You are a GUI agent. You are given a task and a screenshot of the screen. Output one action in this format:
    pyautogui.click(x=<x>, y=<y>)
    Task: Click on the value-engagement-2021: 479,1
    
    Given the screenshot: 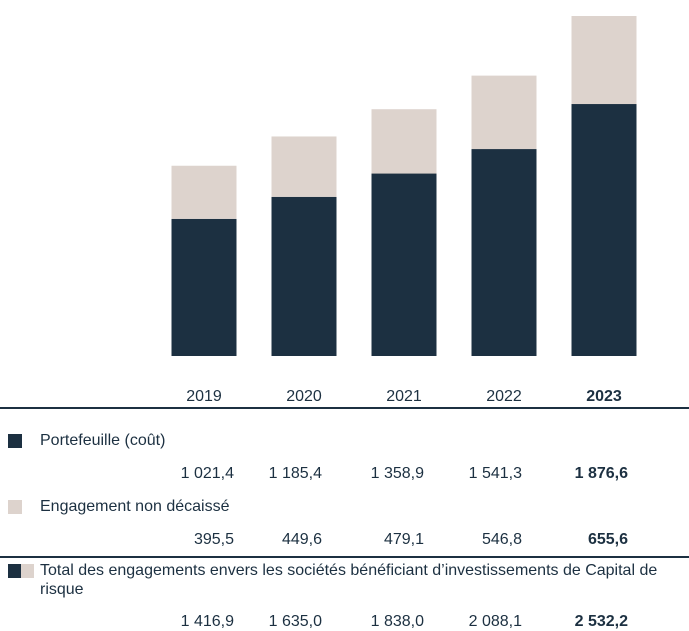 What is the action you would take?
    pyautogui.click(x=403, y=539)
    